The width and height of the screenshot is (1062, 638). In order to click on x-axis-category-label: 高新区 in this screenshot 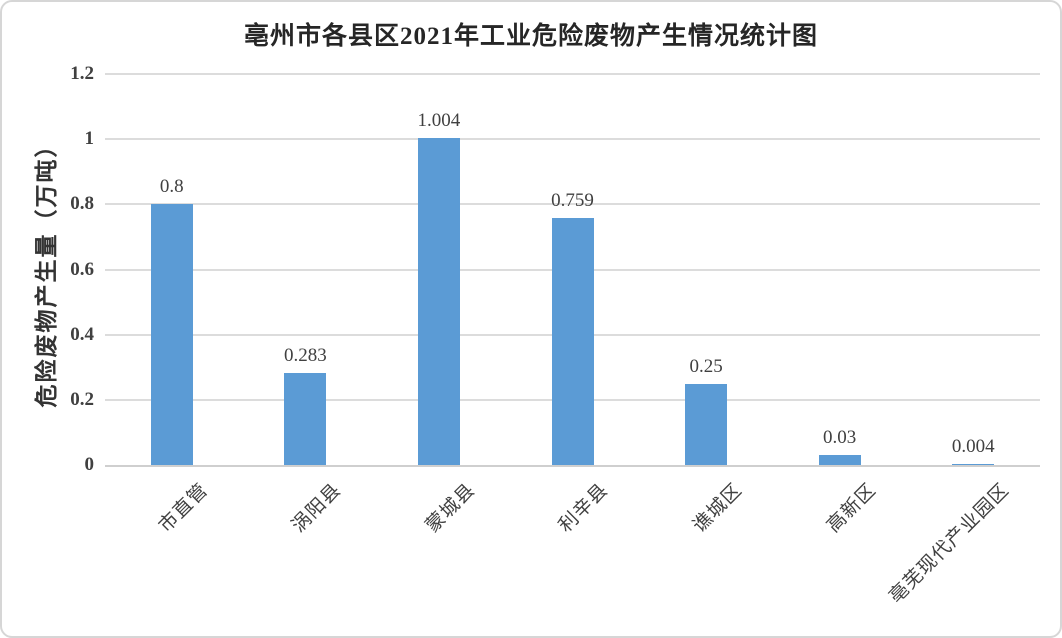, I will do `click(851, 508)`.